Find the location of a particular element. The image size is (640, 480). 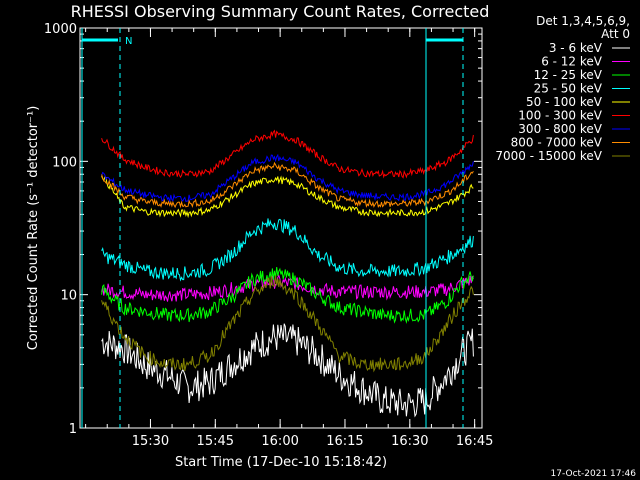

x-tick-label: 16:00 is located at coordinates (279, 441).